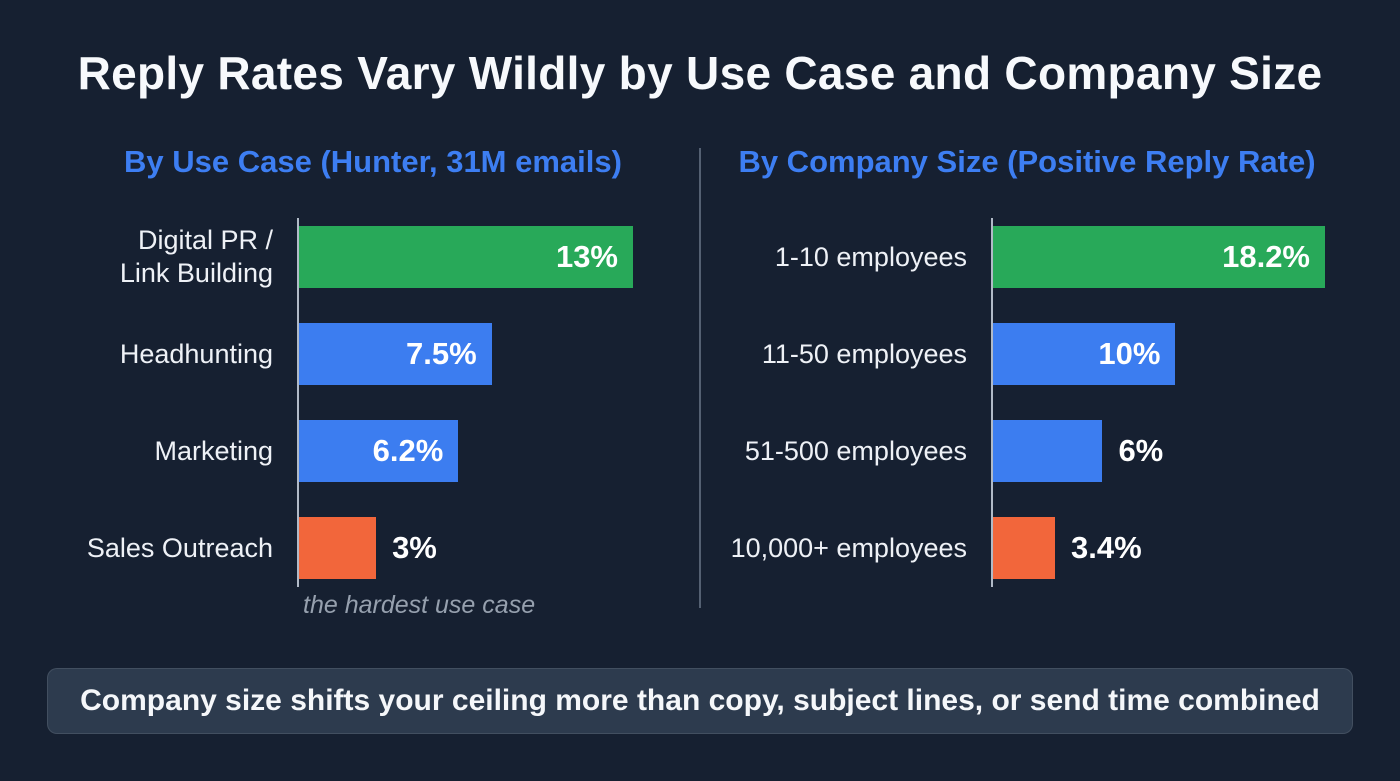 The height and width of the screenshot is (781, 1400). I want to click on bar-row: Sales Outreach 3%, so click(373, 548).